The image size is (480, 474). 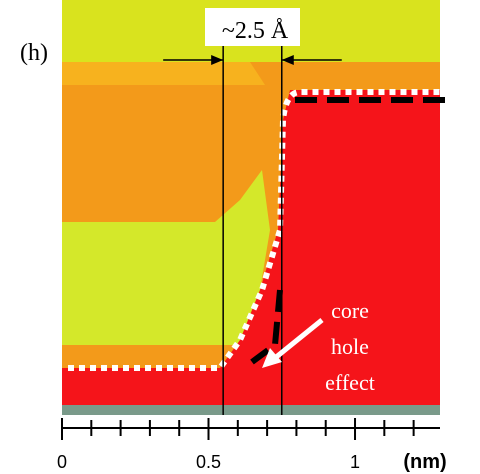 I want to click on panel-label: (h), so click(x=34, y=53).